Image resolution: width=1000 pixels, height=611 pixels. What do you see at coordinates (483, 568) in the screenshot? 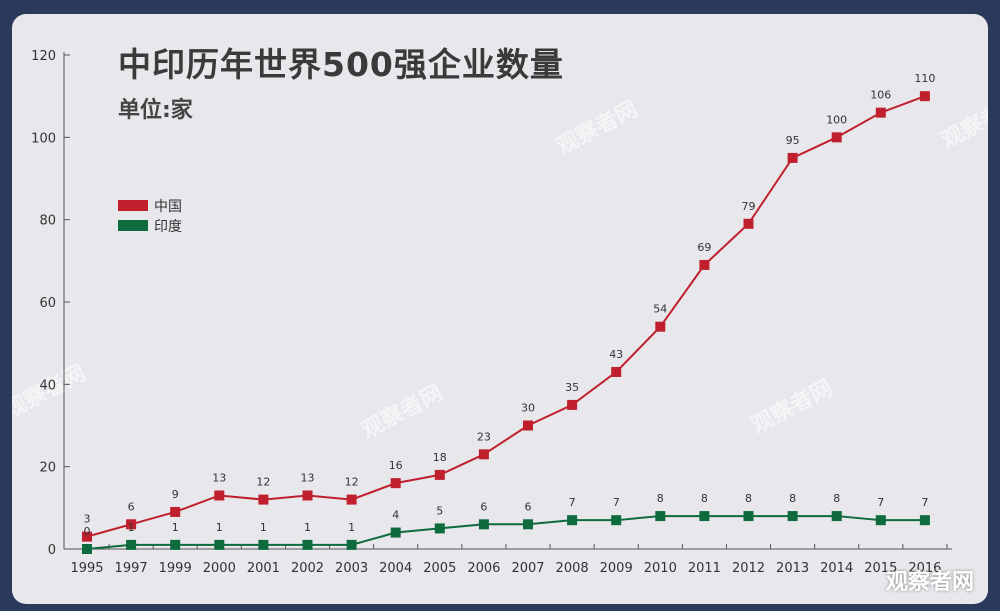
I see `x-tick-label: 2006` at bounding box center [483, 568].